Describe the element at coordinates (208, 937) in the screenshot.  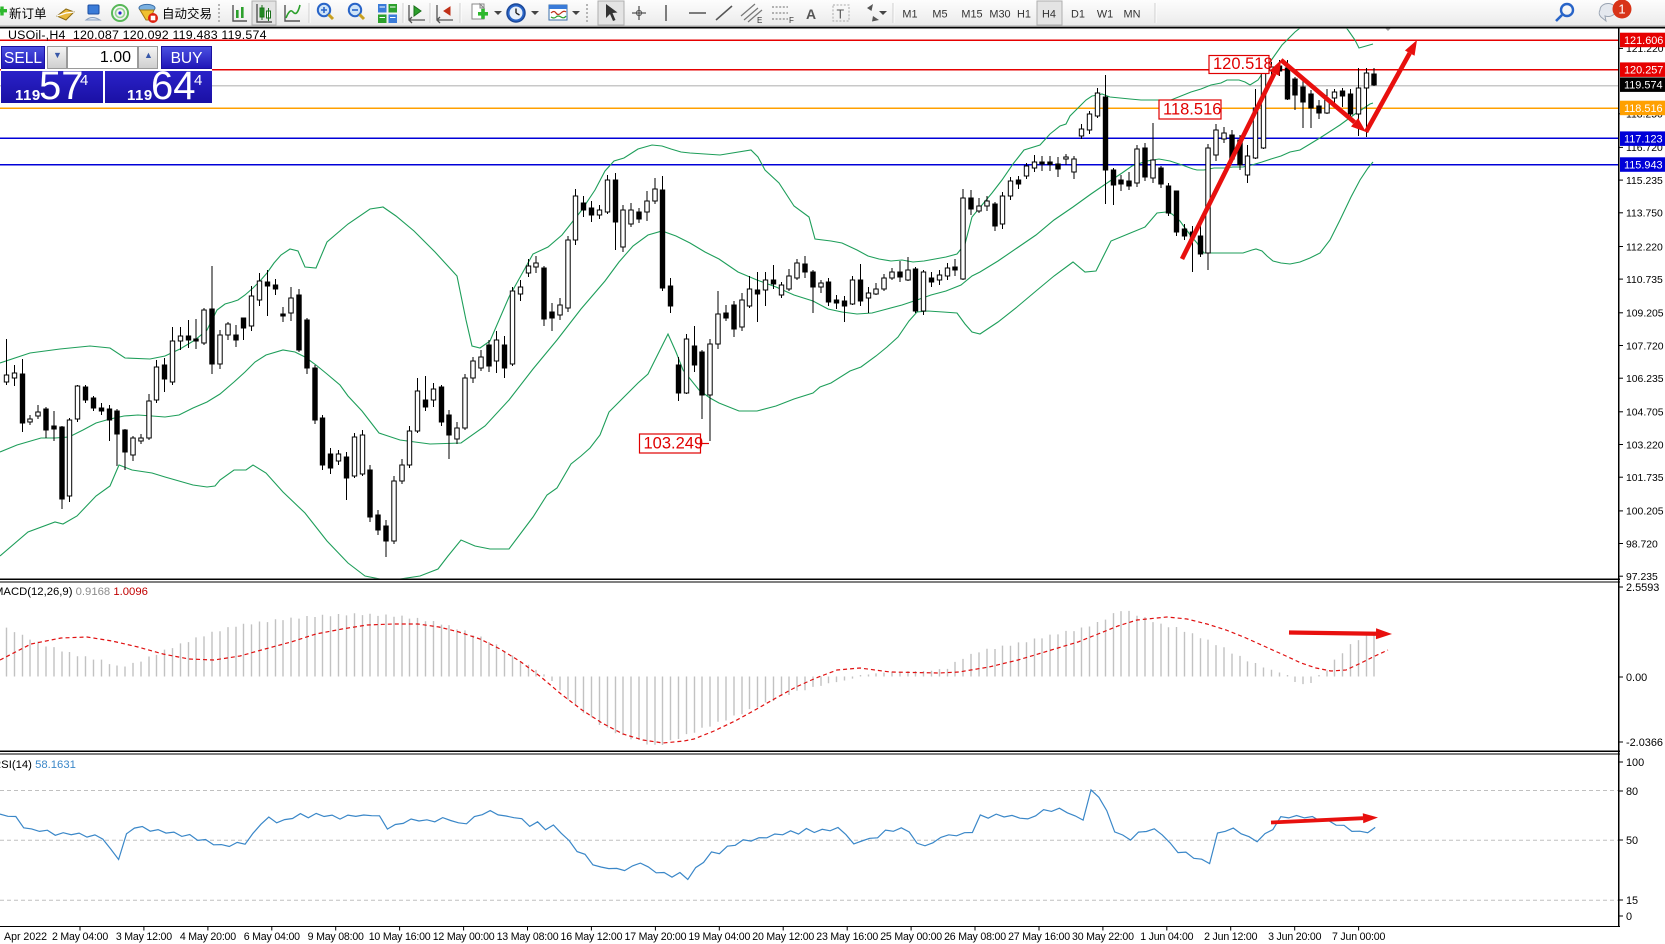
I see `svg-text: 4 May 20:00` at that location.